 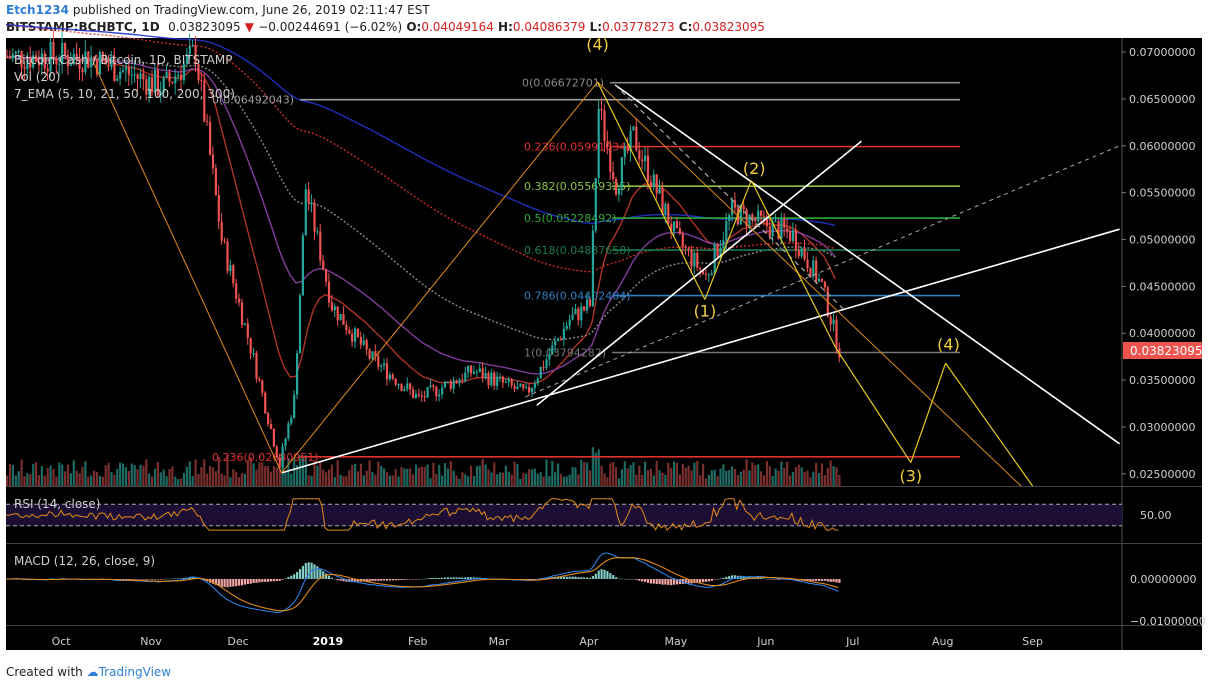 What do you see at coordinates (422, 584) in the screenshot?
I see `macd-signal-line` at bounding box center [422, 584].